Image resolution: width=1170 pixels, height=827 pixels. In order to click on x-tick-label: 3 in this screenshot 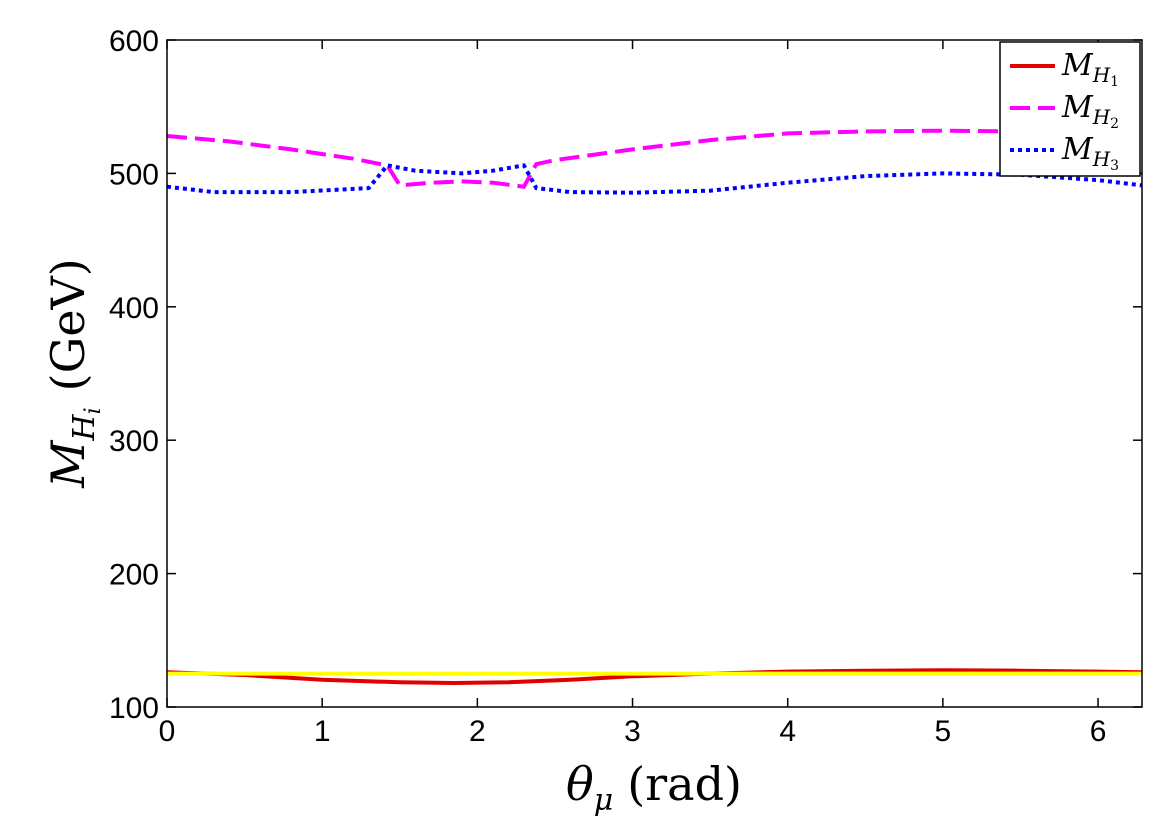, I will do `click(632, 731)`.